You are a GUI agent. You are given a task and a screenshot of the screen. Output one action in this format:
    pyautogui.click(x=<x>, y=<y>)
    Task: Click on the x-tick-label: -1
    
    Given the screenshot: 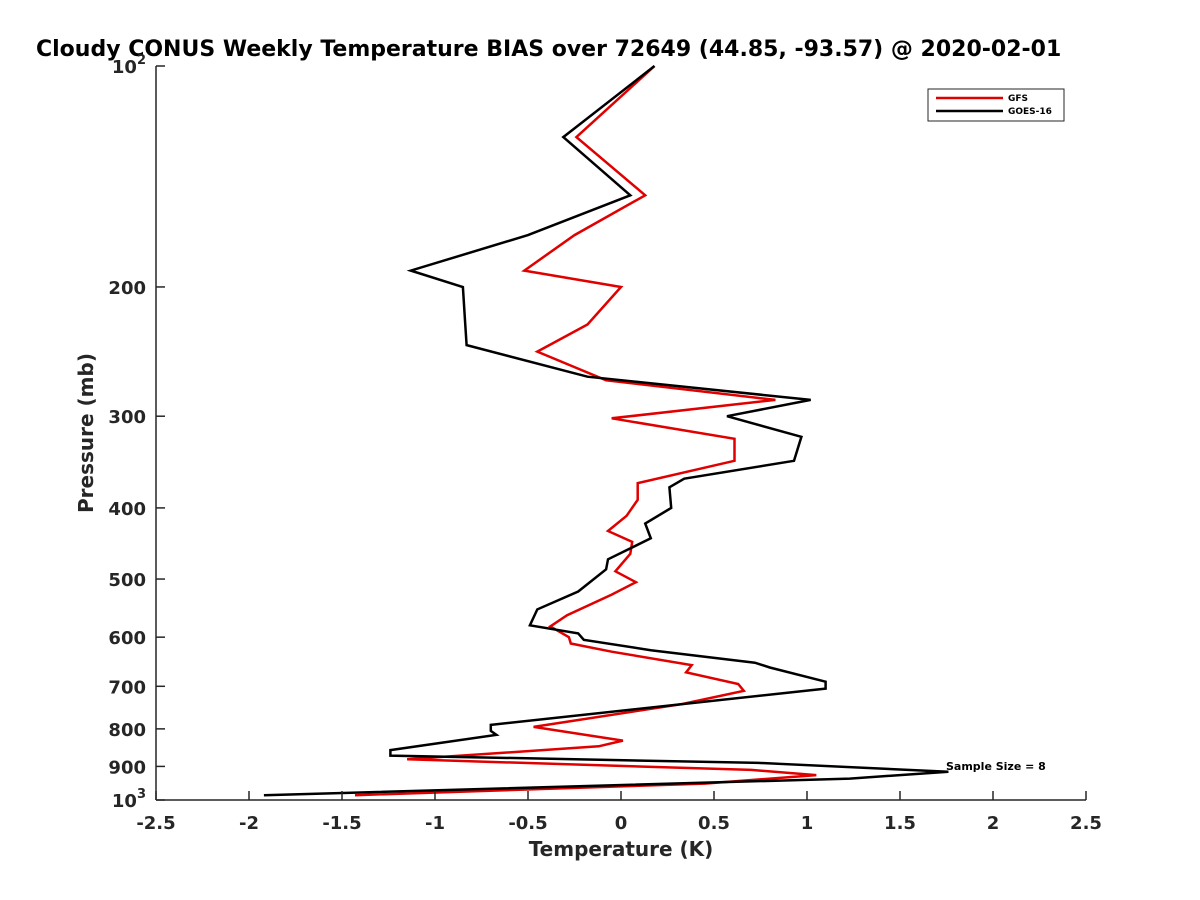 What is the action you would take?
    pyautogui.click(x=435, y=823)
    